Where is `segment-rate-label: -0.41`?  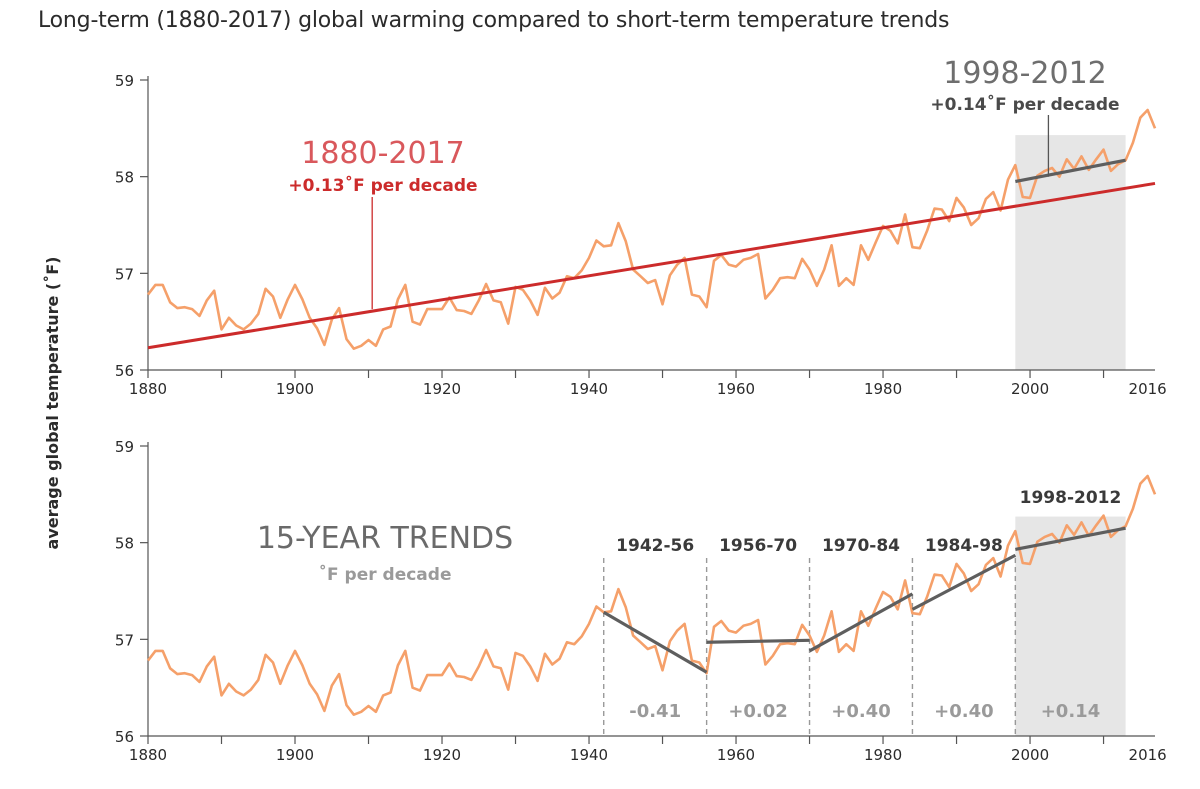 segment-rate-label: -0.41 is located at coordinates (655, 711).